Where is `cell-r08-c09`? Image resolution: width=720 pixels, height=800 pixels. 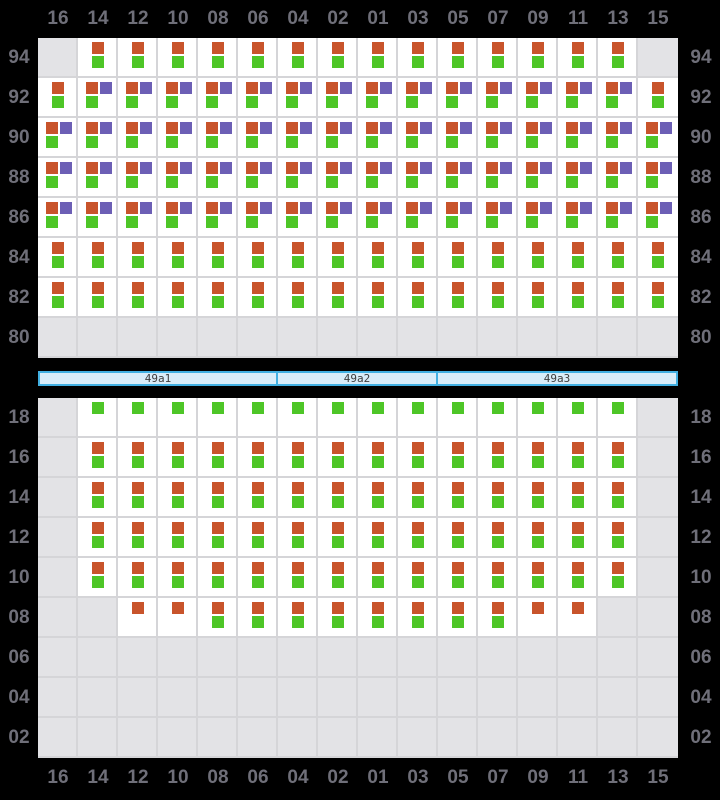 cell-r08-c09 is located at coordinates (538, 618).